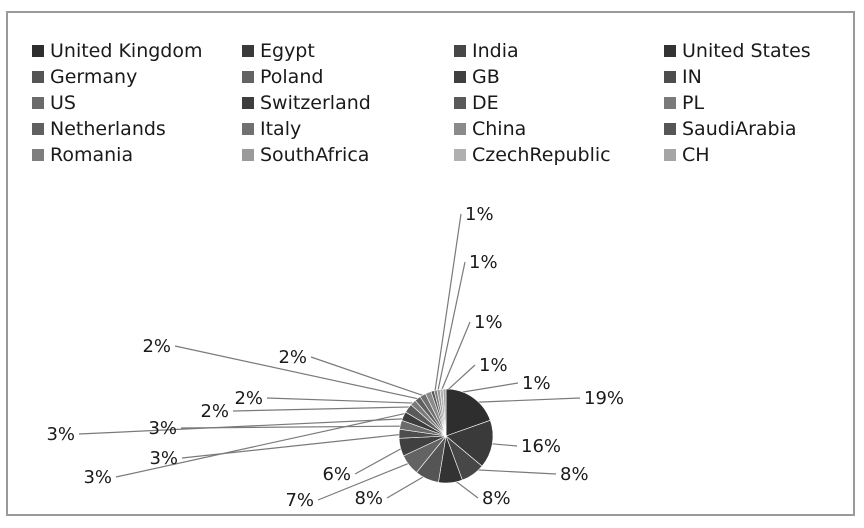 This screenshot has width=864, height=528. Describe the element at coordinates (444, 412) in the screenshot. I see `pie-slice-ch` at that location.